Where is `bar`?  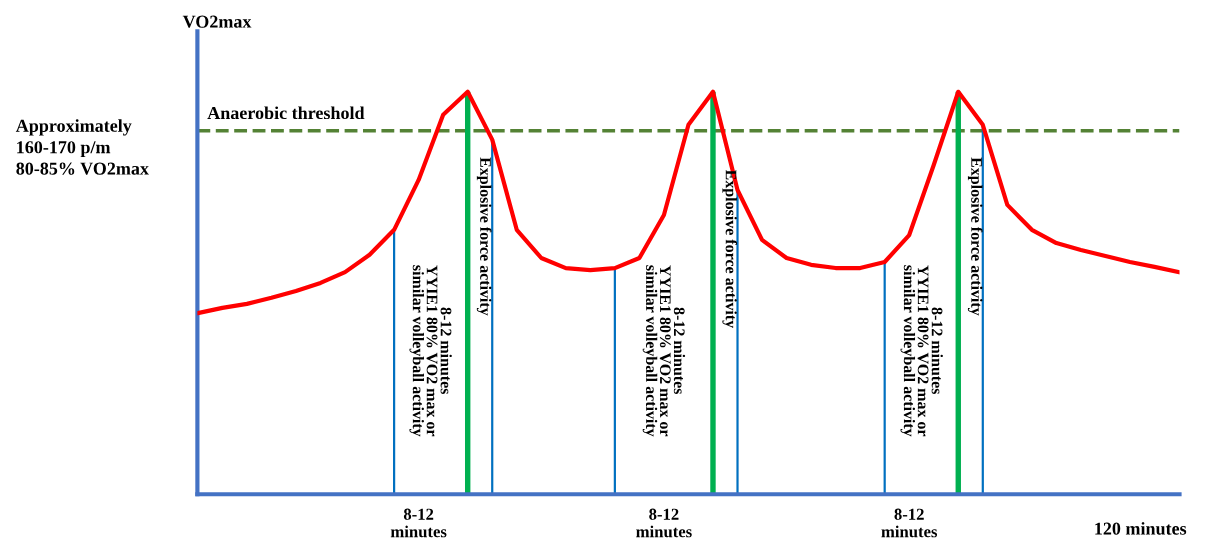 bar is located at coordinates (713, 293).